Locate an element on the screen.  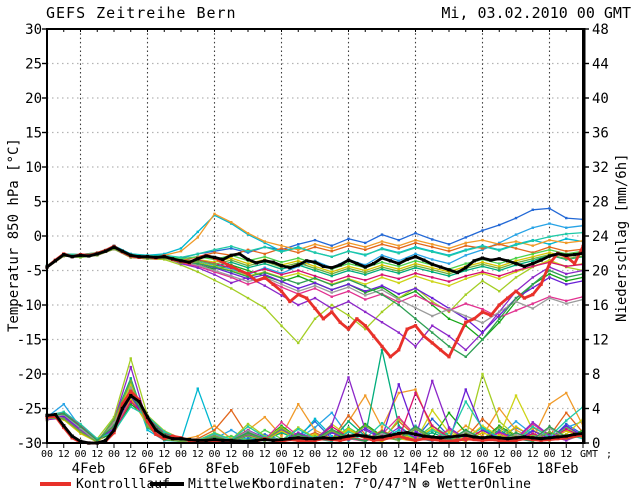
series-m10-precip-marker is located at coordinates (516, 395).